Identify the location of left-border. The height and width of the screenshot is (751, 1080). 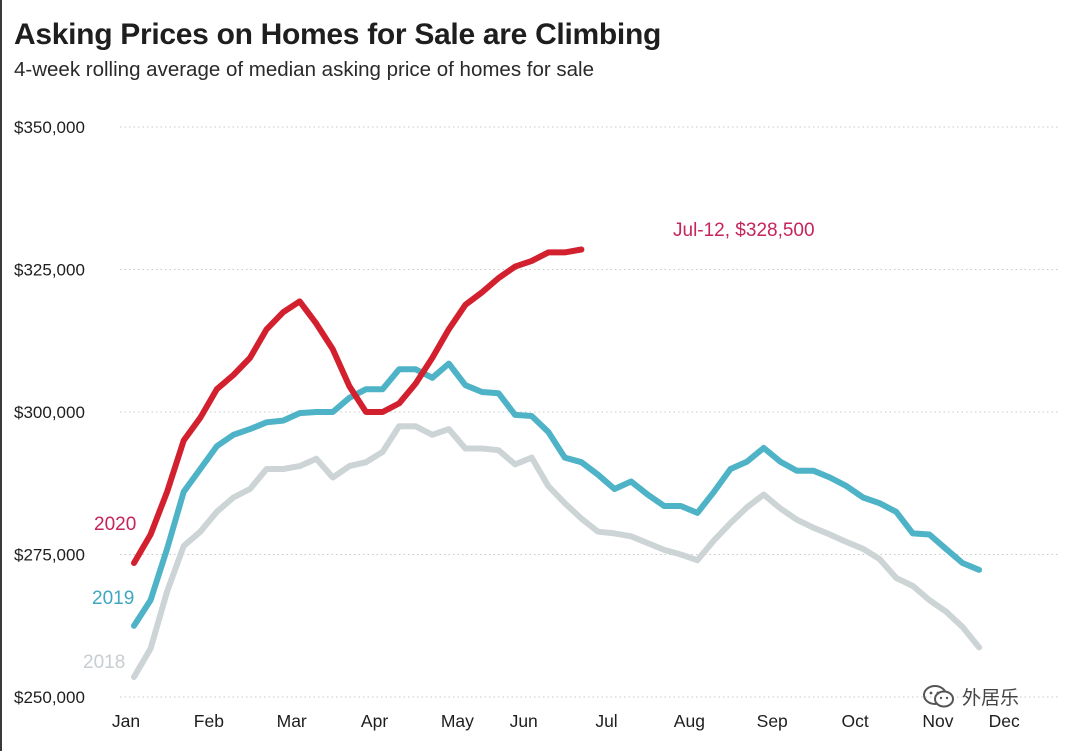
(1, 375).